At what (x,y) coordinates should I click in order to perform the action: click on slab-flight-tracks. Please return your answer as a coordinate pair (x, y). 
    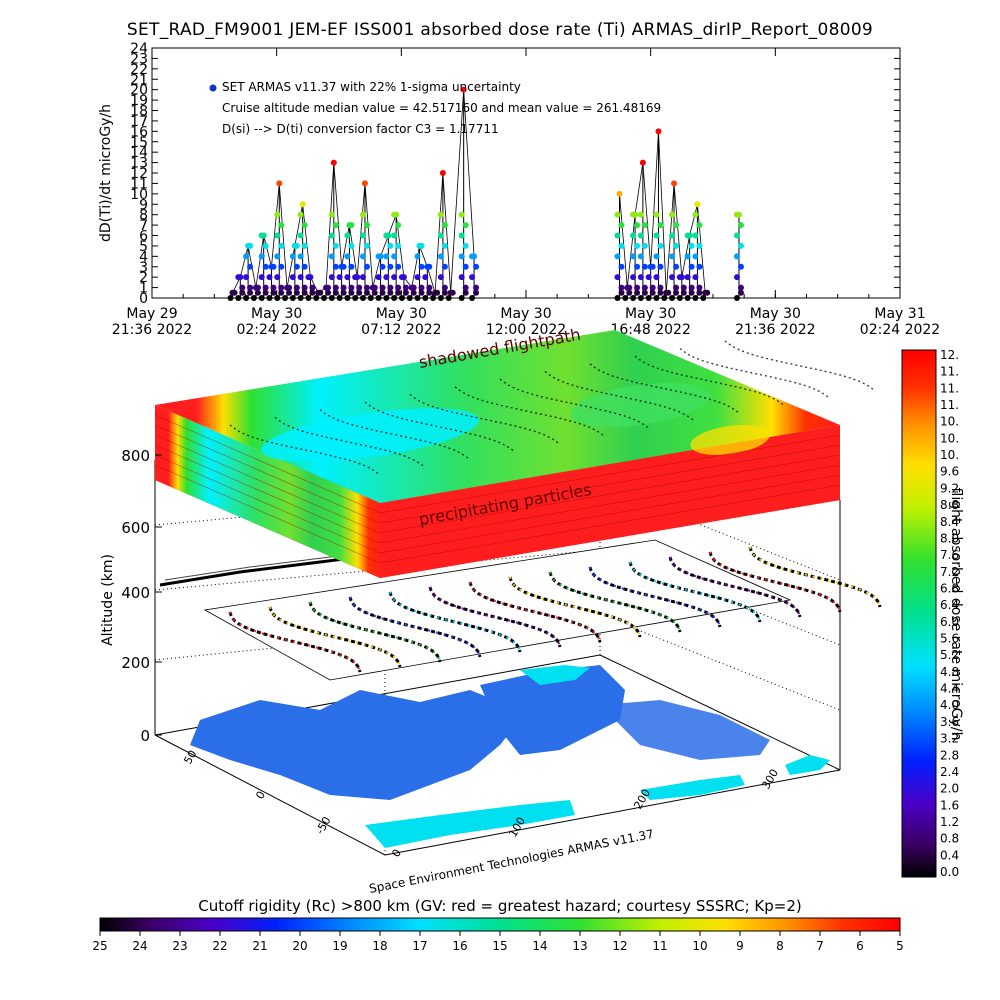
    Looking at the image, I should click on (552, 408).